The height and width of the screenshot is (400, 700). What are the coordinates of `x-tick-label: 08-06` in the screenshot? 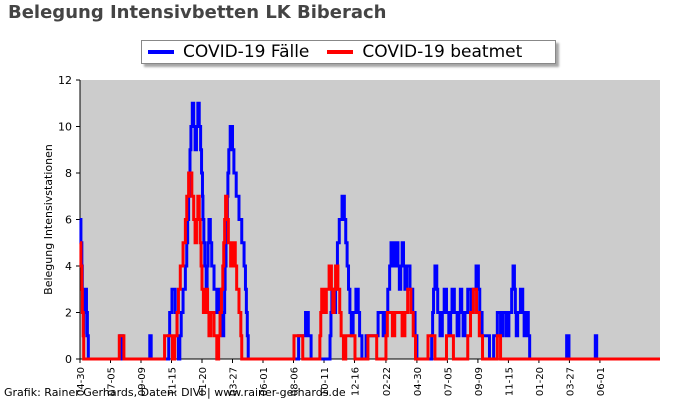 It's located at (295, 381).